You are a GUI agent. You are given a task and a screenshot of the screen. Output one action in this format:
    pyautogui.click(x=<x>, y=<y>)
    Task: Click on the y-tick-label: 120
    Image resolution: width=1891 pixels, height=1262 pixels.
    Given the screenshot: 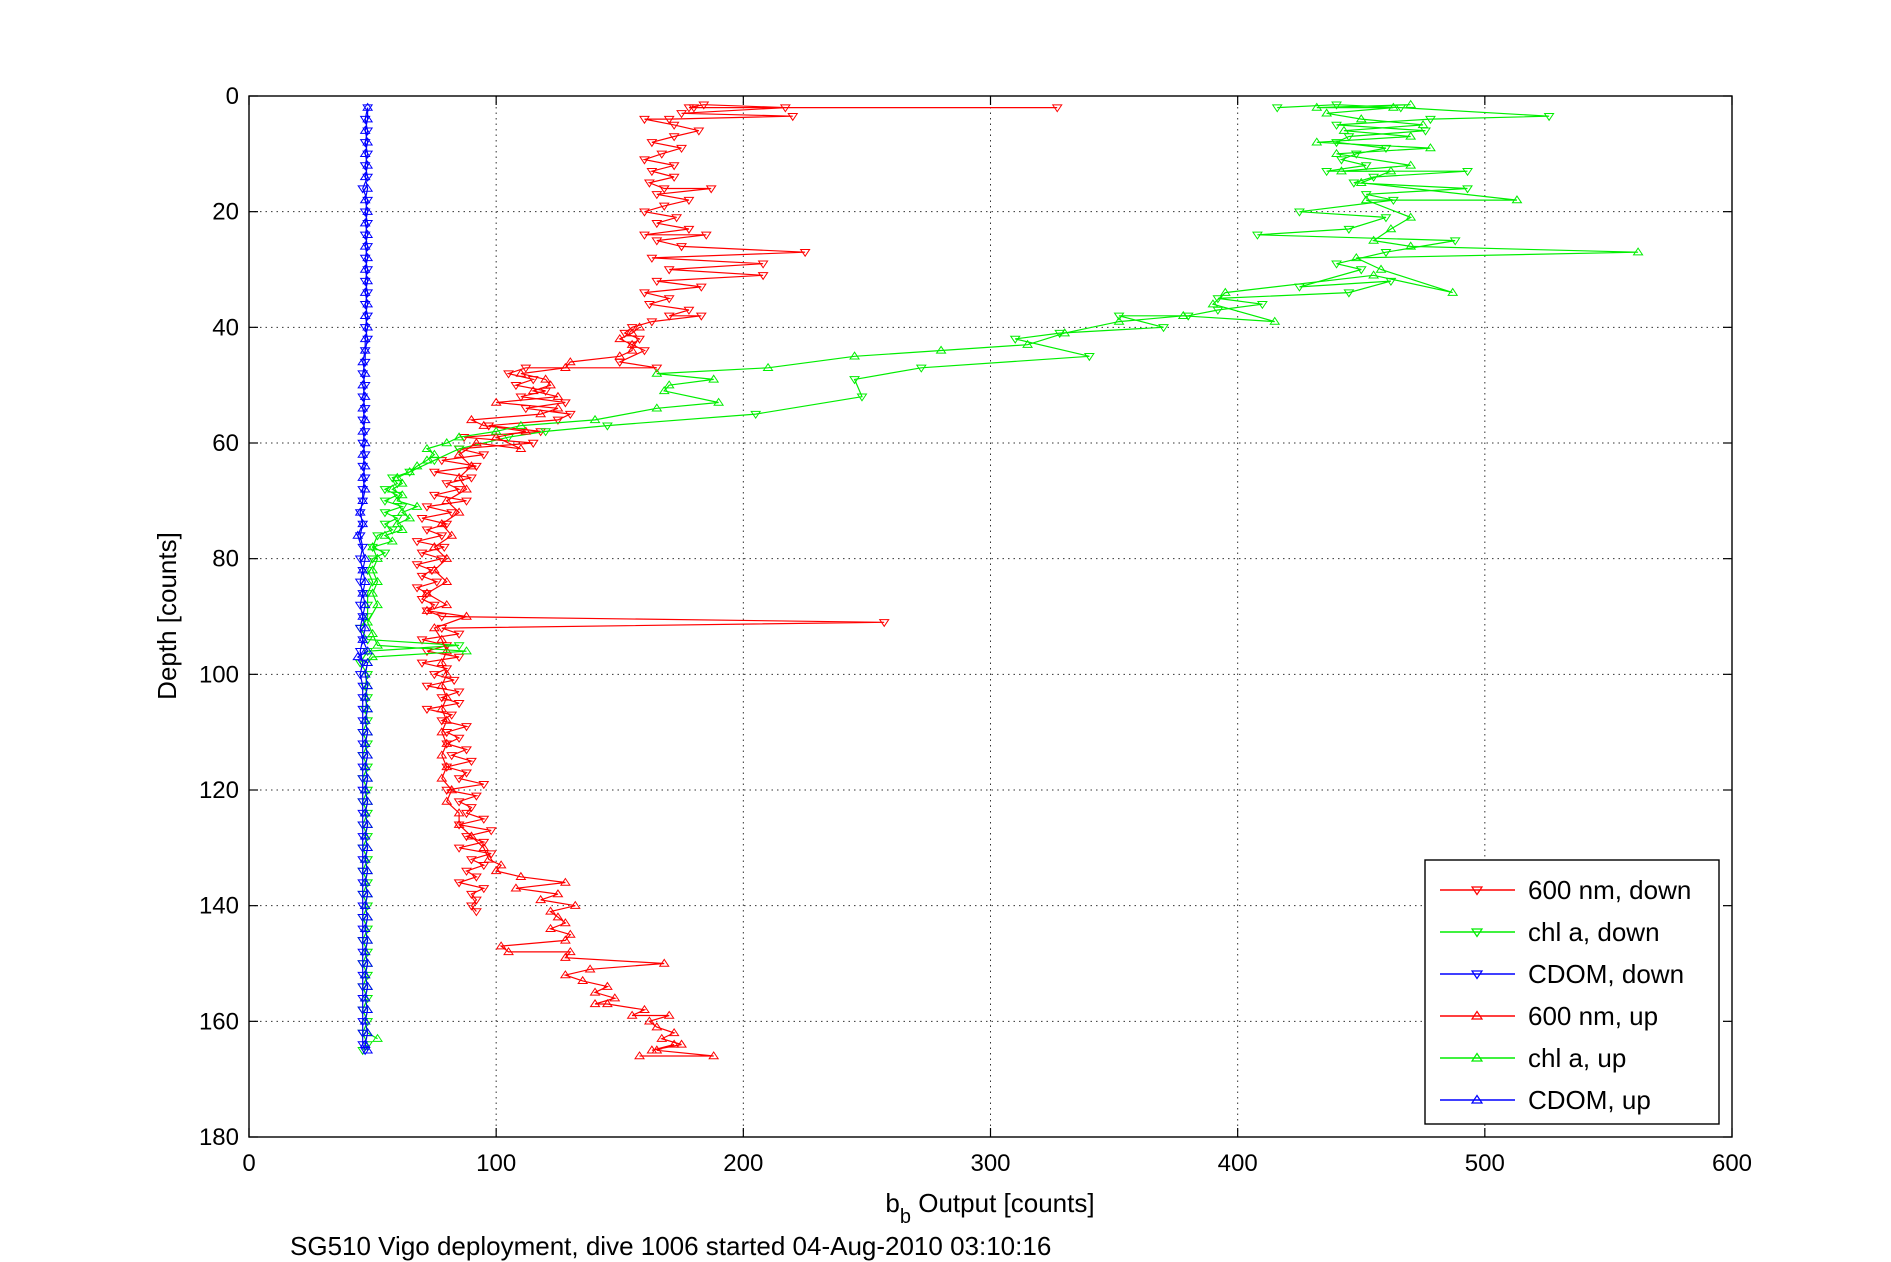 What is the action you would take?
    pyautogui.click(x=219, y=790)
    